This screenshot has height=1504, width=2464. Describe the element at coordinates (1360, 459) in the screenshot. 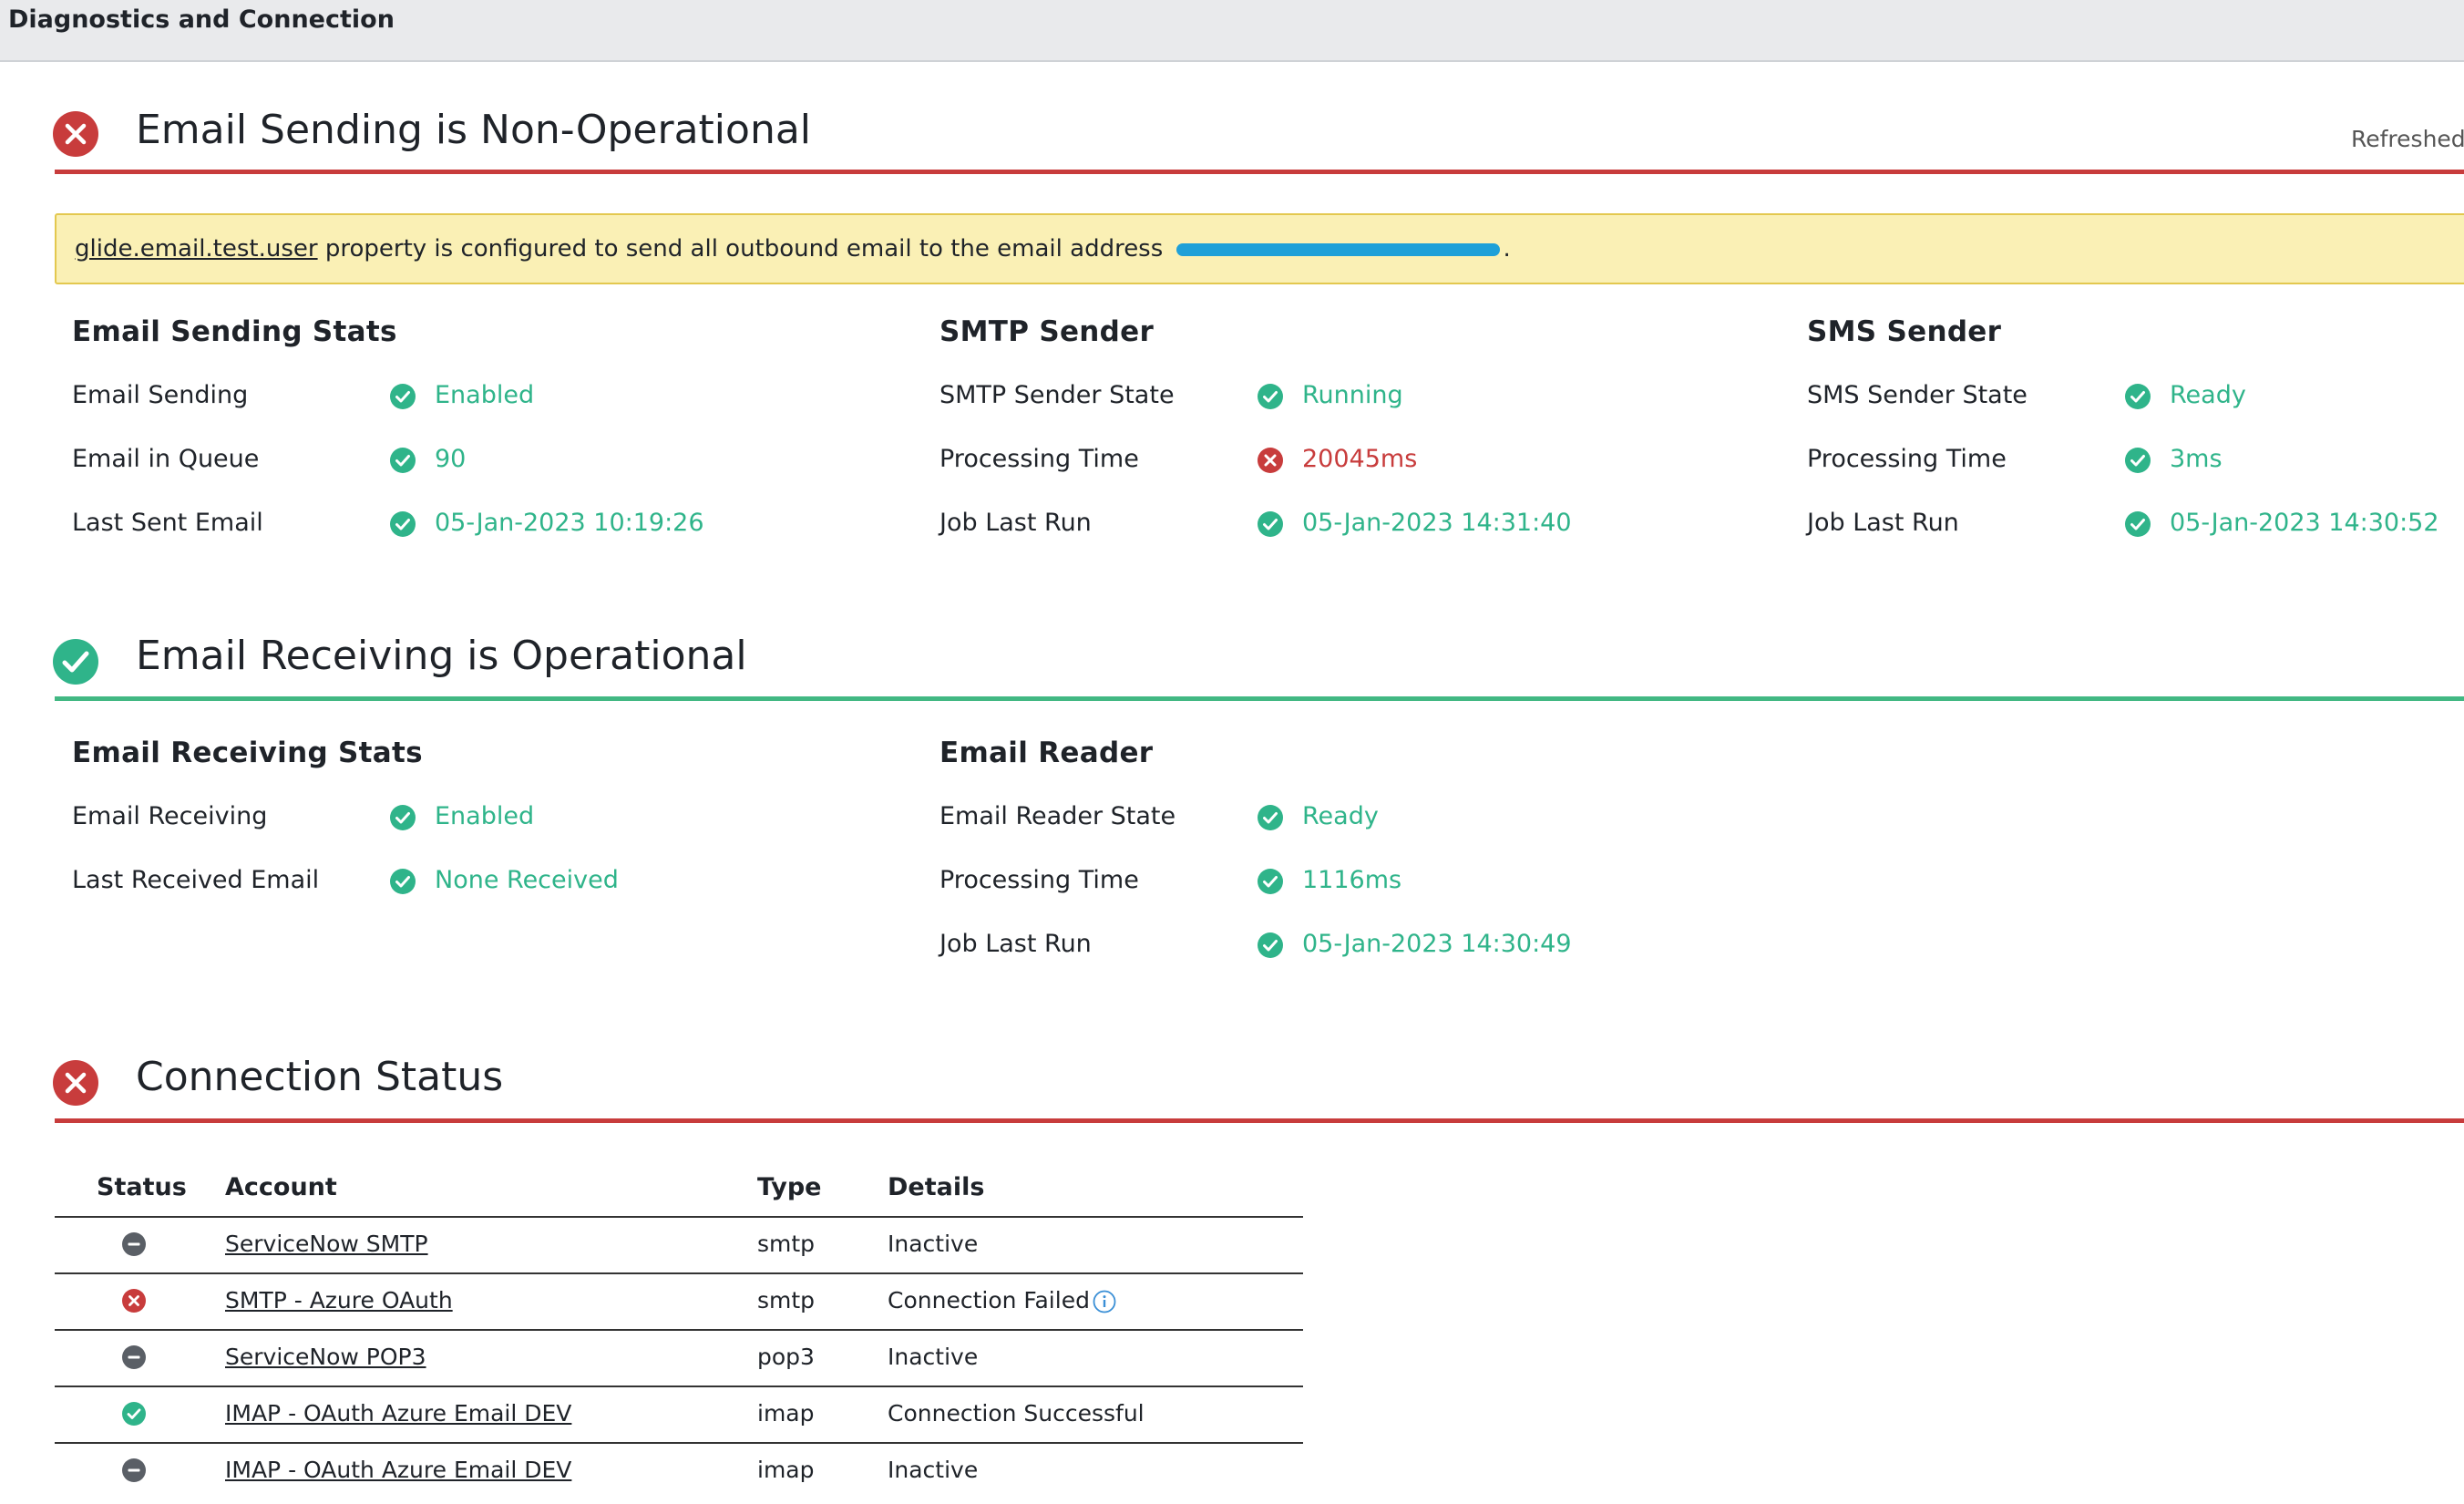

I see `stat-value: 20045ms` at that location.